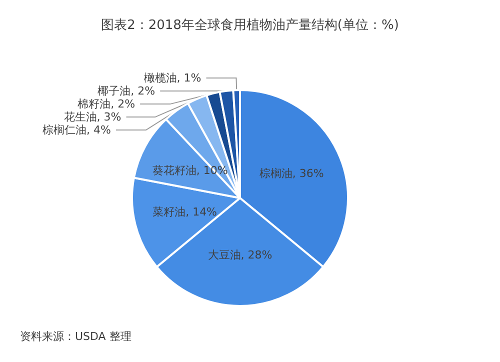 This screenshot has width=500, height=362. I want to click on chart-title: 图表2：2018年全球食用植物油产量结构(单位：%), so click(250, 25).